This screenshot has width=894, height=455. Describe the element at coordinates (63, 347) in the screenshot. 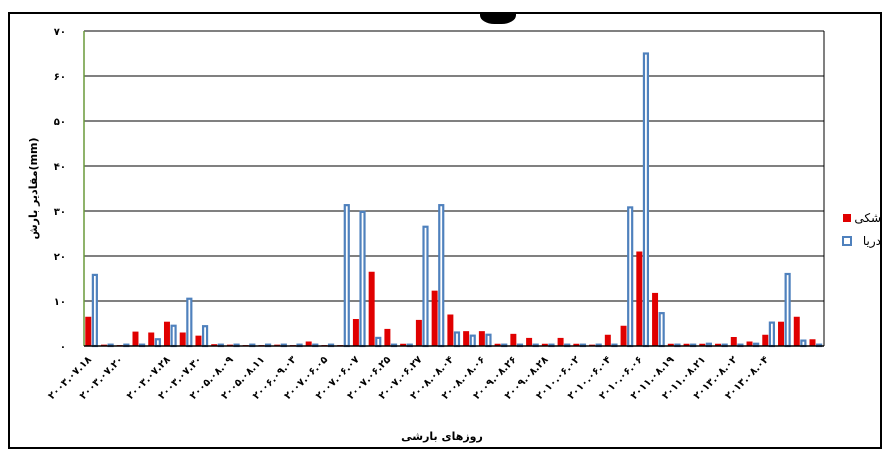

I see `y-tick-label: ۰` at that location.